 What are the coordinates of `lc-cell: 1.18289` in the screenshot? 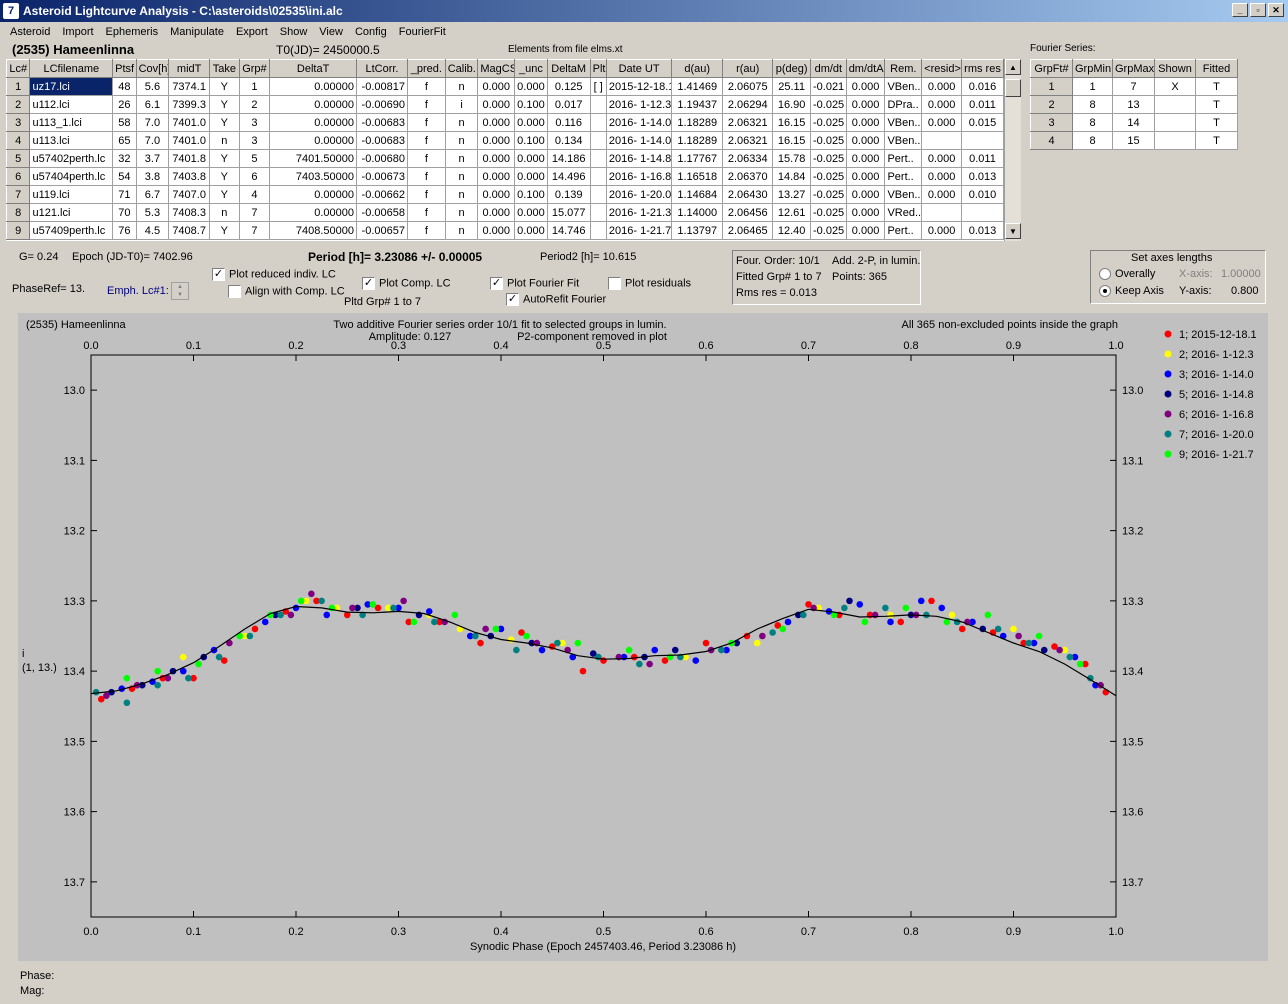 It's located at (697, 122).